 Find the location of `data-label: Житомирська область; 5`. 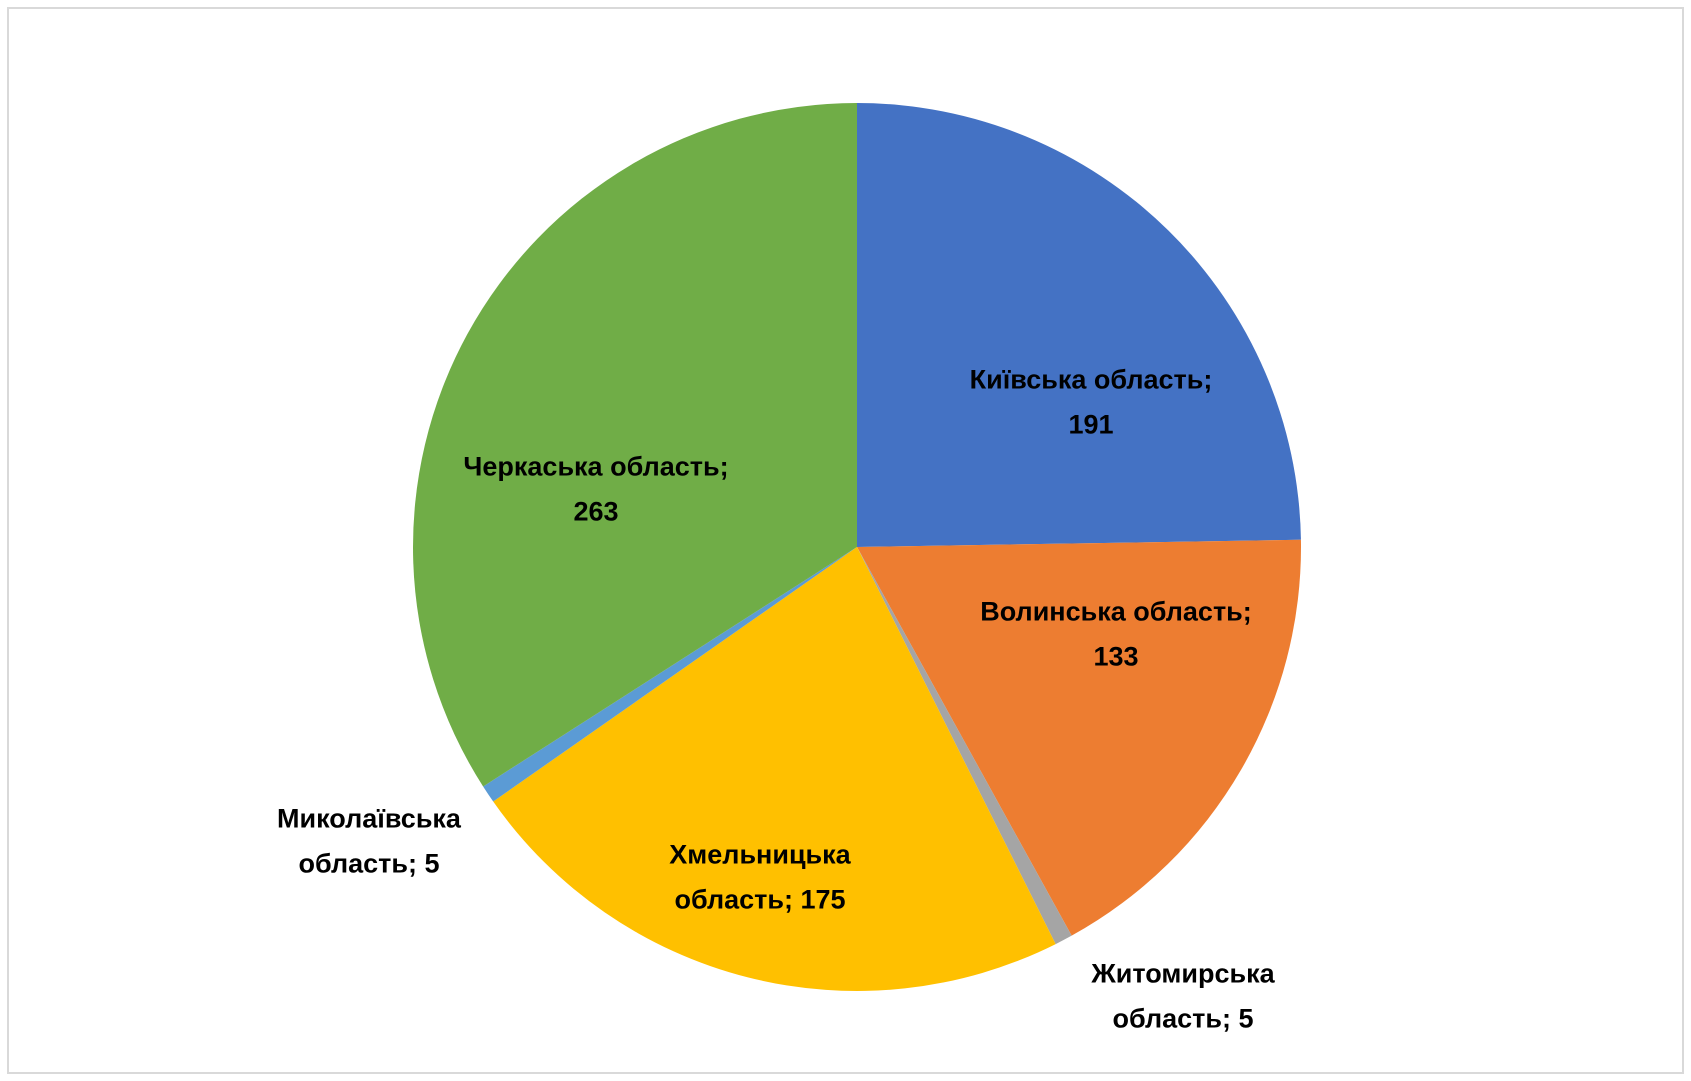

data-label: Житомирська область; 5 is located at coordinates (1182, 996).